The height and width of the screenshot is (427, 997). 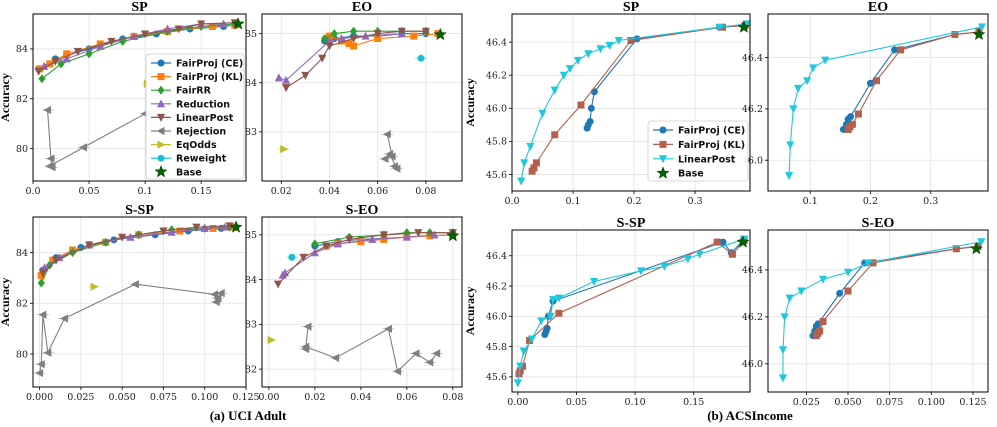 What do you see at coordinates (248, 415) in the screenshot?
I see `caption-uci-adult: (a) UCI Adult` at bounding box center [248, 415].